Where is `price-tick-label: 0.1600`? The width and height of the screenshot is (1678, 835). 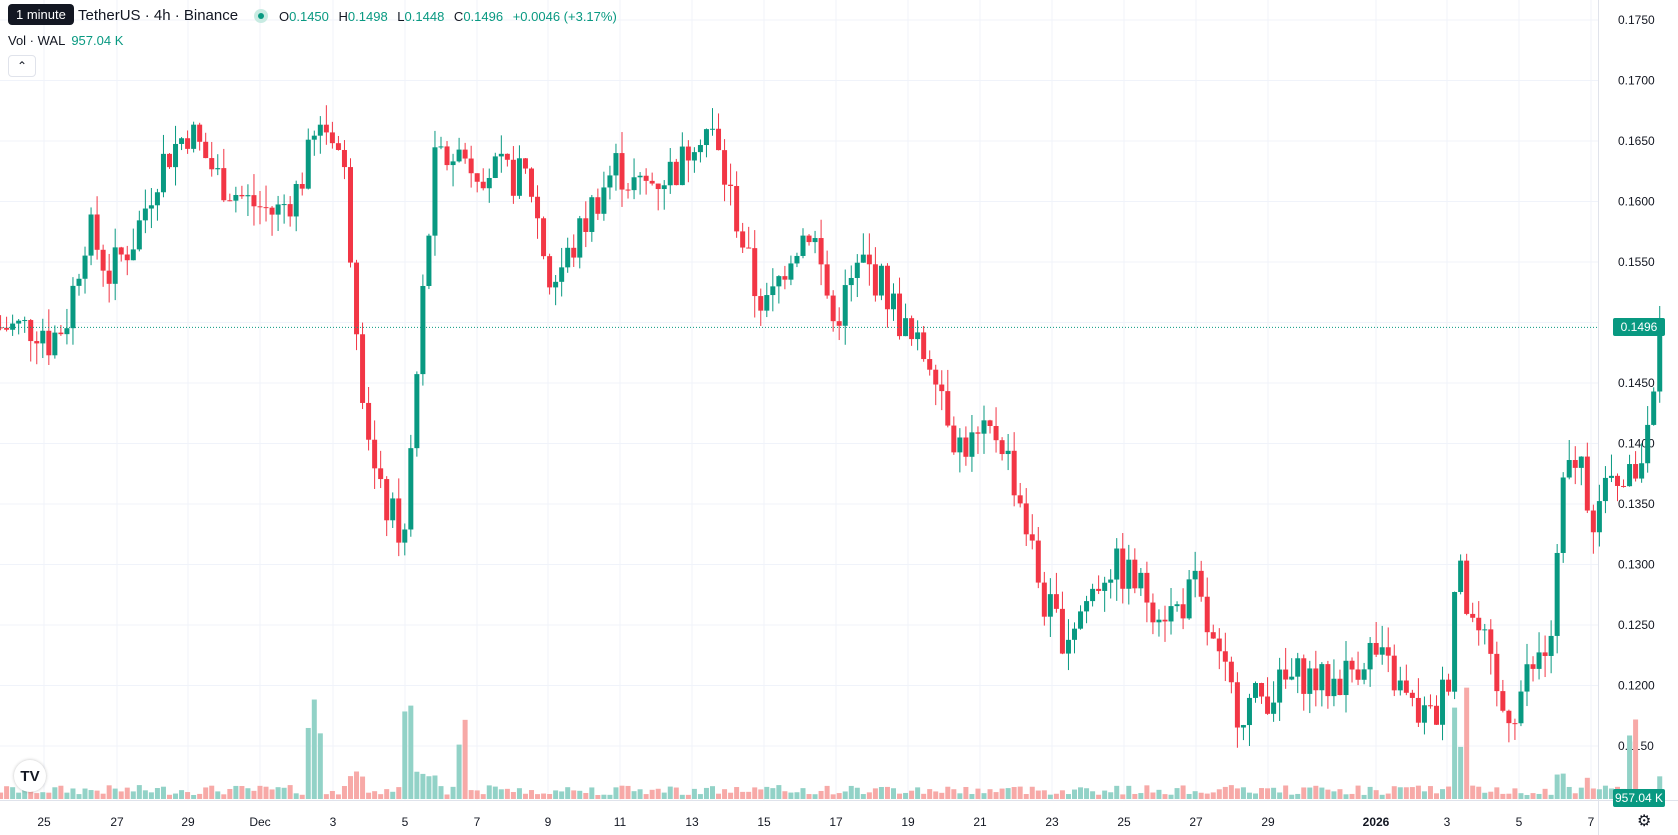
price-tick-label: 0.1600 is located at coordinates (1636, 202).